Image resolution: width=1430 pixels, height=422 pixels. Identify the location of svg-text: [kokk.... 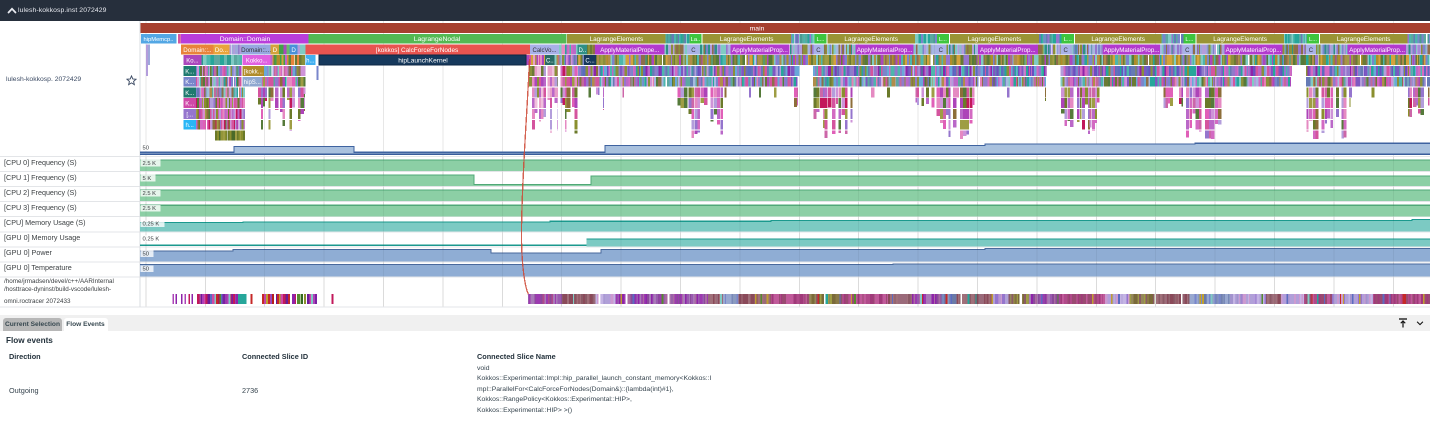
(253, 72).